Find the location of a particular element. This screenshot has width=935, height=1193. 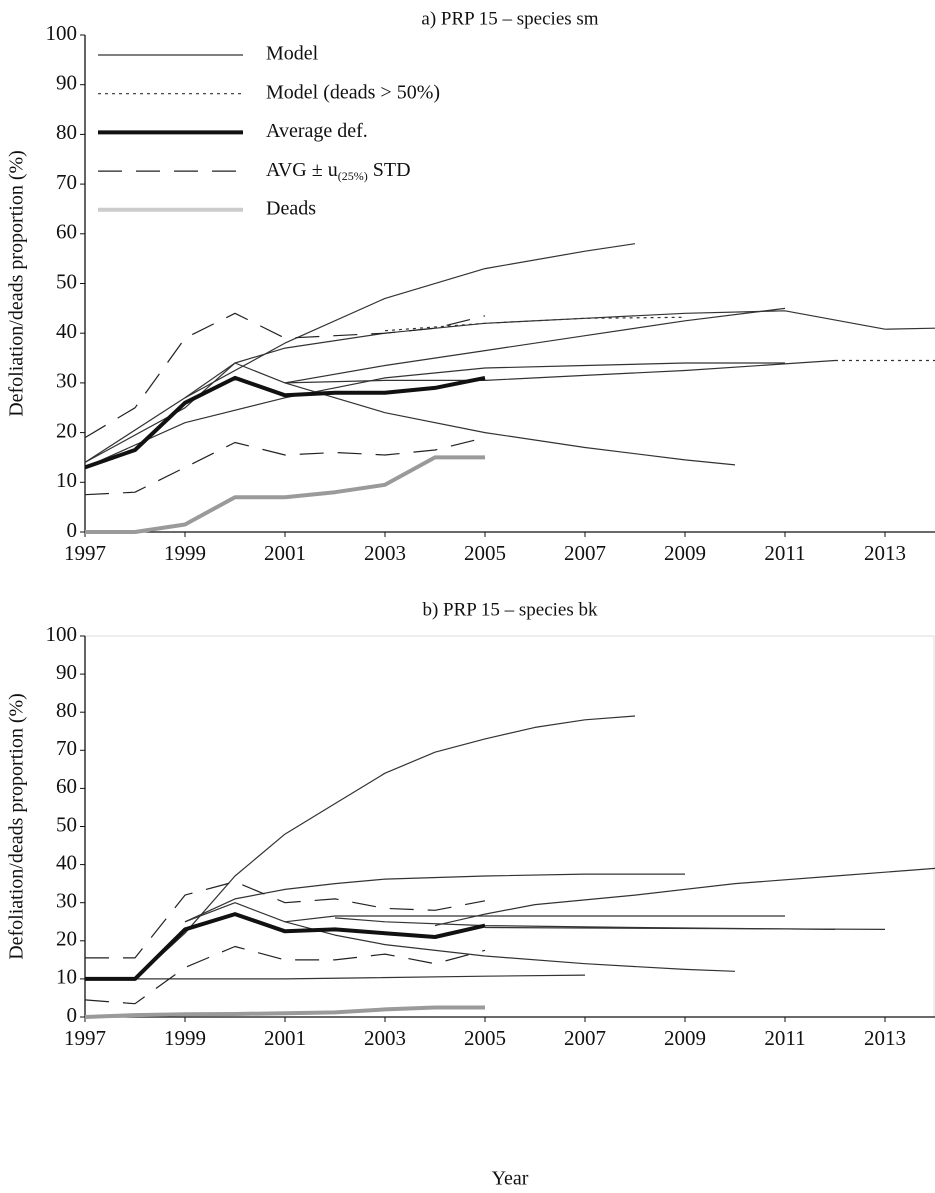

legend-label: AVG ± u(25%) STD is located at coordinates (338, 171).